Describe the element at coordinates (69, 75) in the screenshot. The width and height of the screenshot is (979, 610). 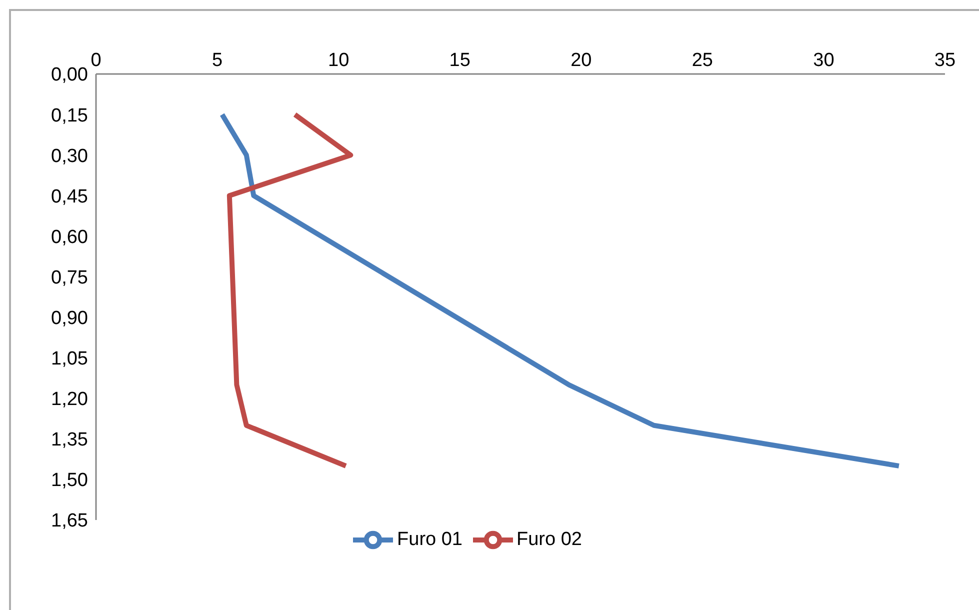
I see `y-tick-label: 0,00` at that location.